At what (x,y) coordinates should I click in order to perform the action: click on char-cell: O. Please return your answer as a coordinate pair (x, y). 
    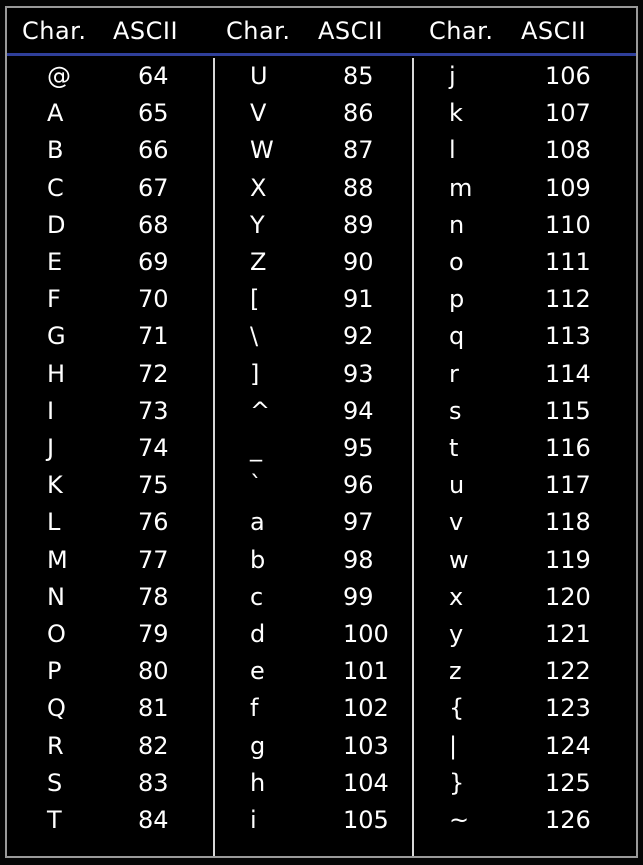
    Looking at the image, I should click on (56, 634).